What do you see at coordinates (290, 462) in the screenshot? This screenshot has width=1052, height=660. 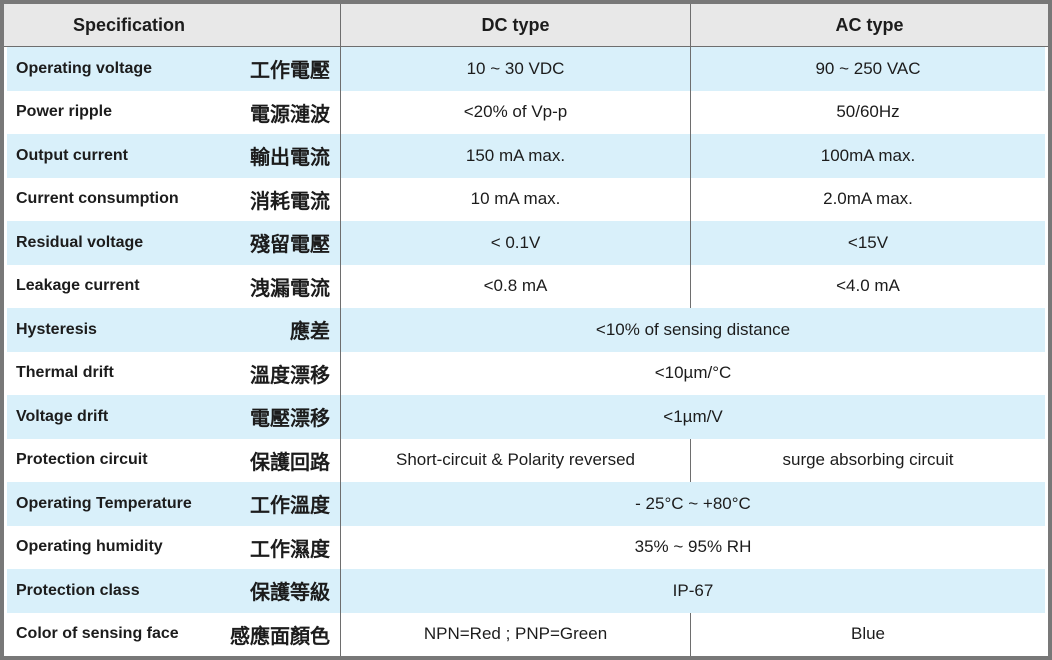 I see `spec-label-zh: 保護回路` at bounding box center [290, 462].